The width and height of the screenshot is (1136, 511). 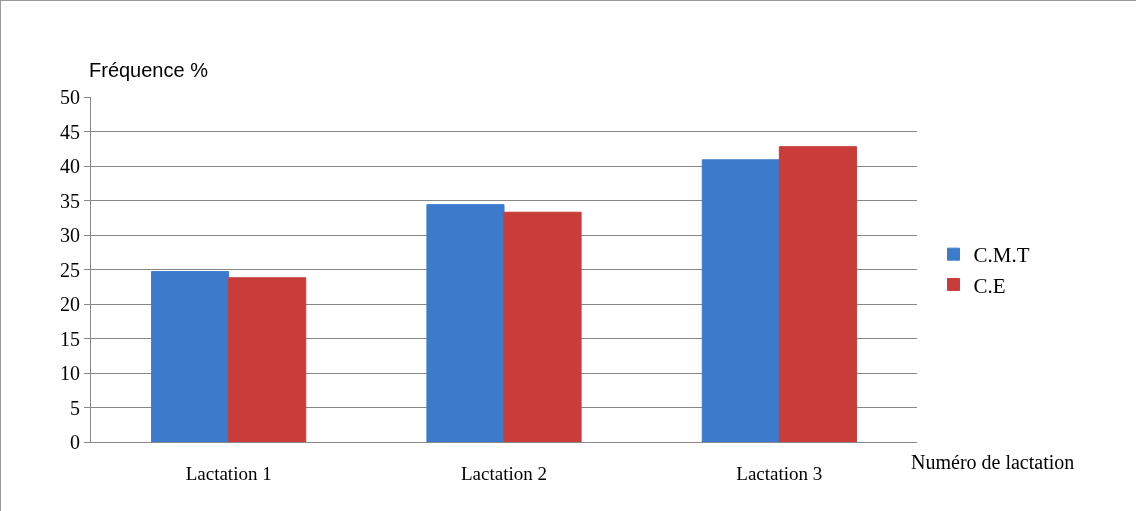 I want to click on y-tick-label: 0, so click(x=75, y=442).